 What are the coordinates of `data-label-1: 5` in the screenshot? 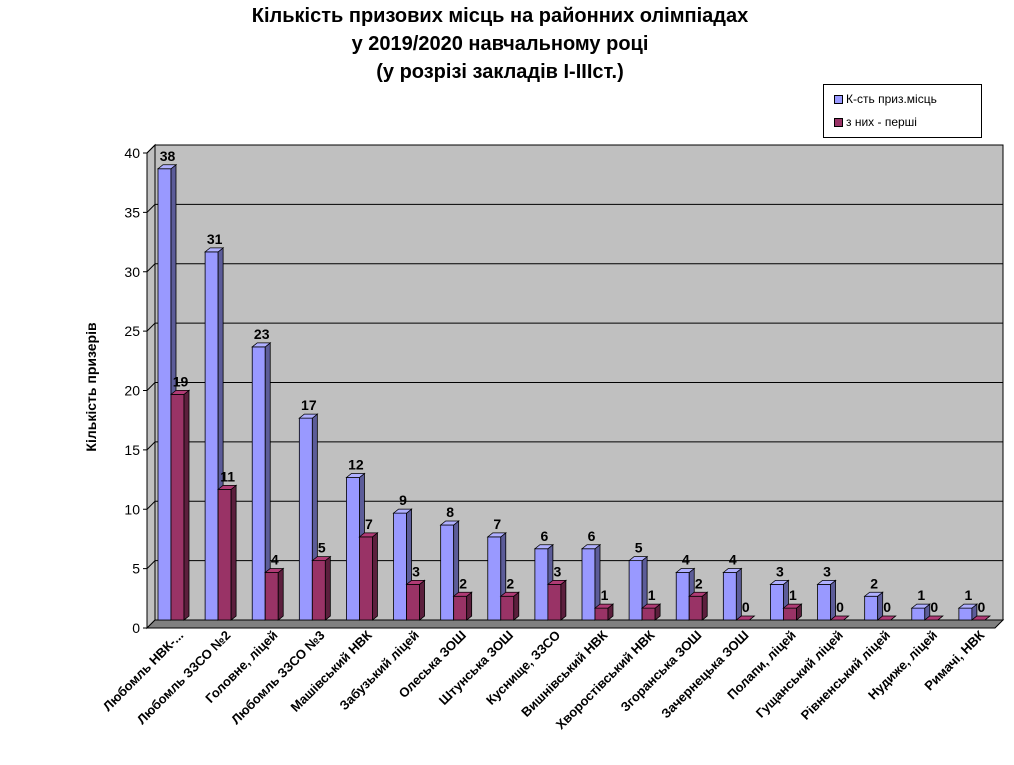 It's located at (639, 548).